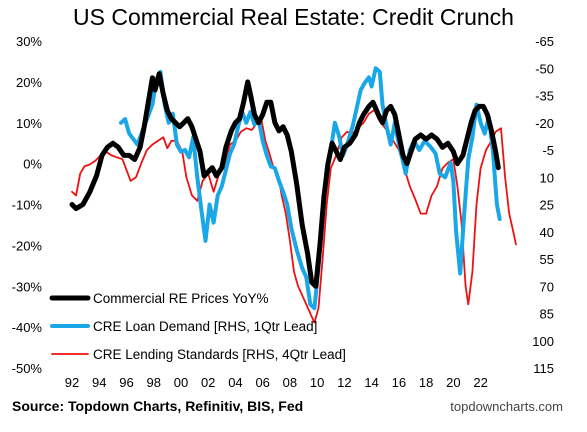 Image resolution: width=587 pixels, height=432 pixels. I want to click on left-tick-label: -20%, so click(27, 245).